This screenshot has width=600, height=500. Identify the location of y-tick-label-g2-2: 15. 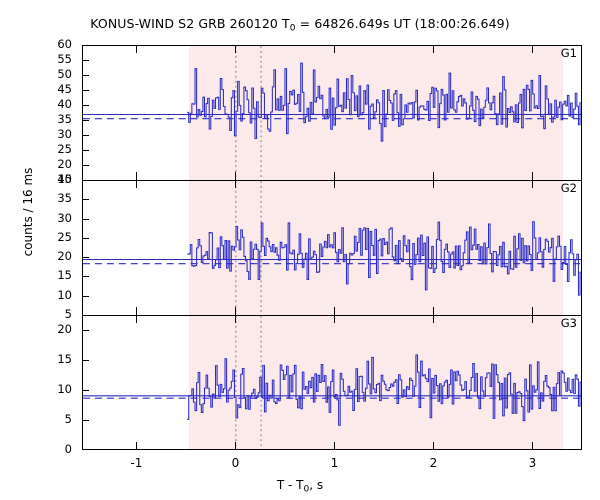
(64, 275).